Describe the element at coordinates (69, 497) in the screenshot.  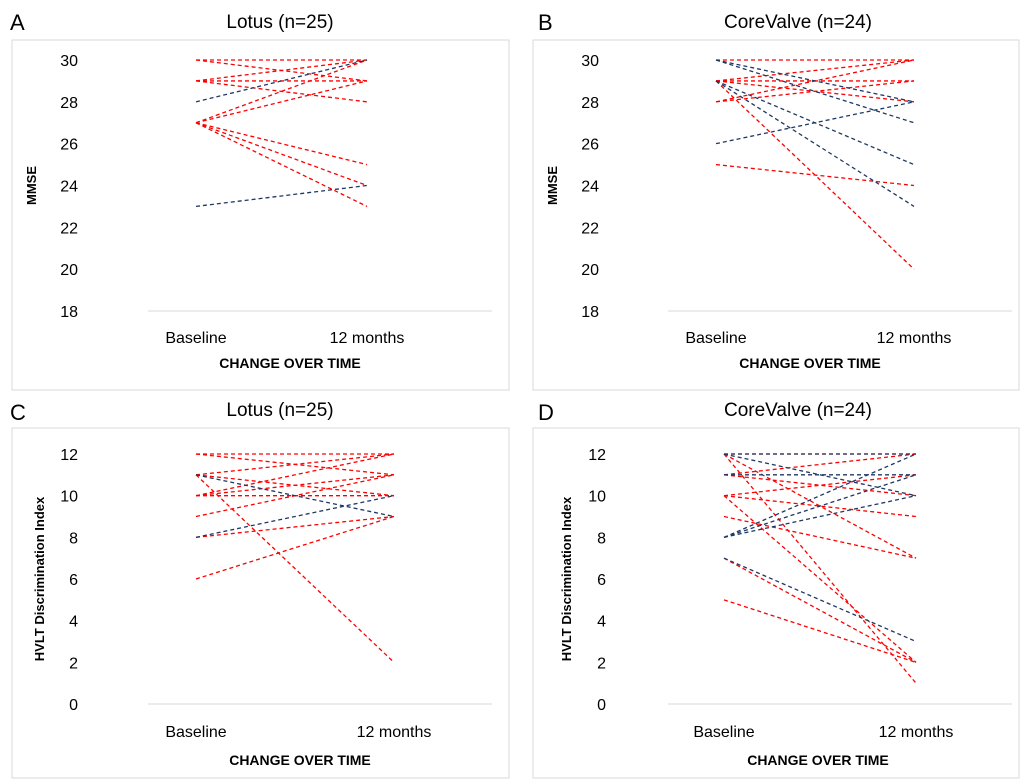
I see `panel-c-y-tick-label: 10` at that location.